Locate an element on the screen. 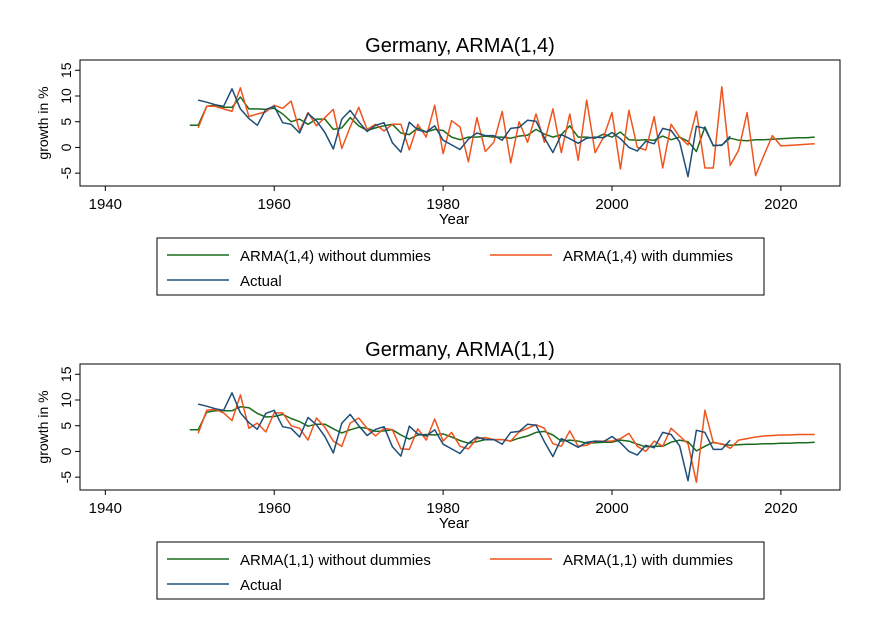 The height and width of the screenshot is (641, 874). series-line-without-dummies is located at coordinates (502, 124).